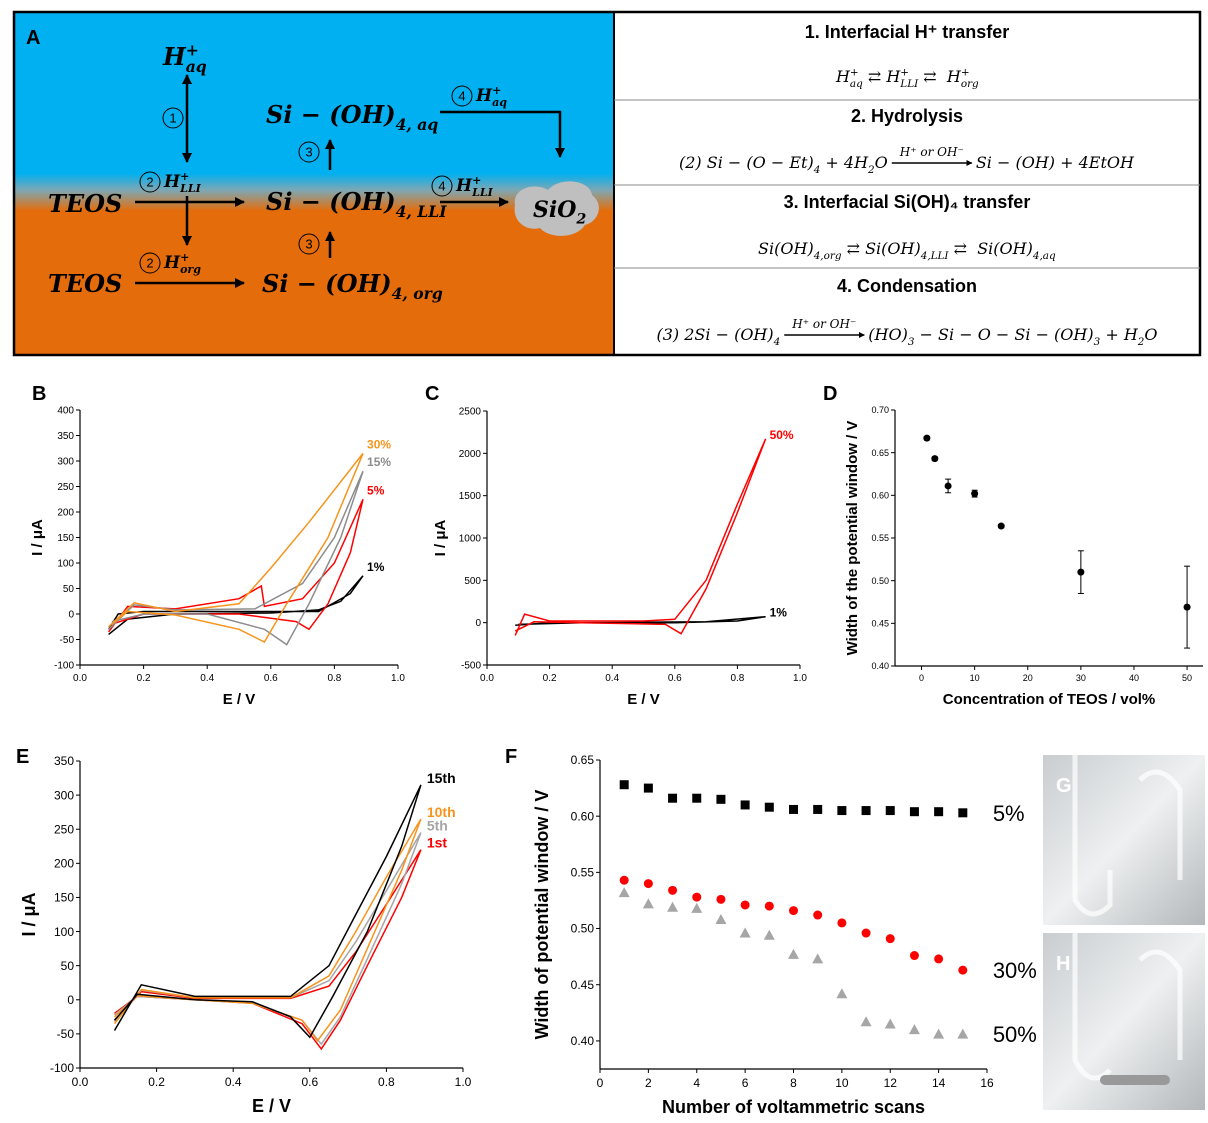  Describe the element at coordinates (583, 1041) in the screenshot. I see `y-tick-label: 0.40` at that location.